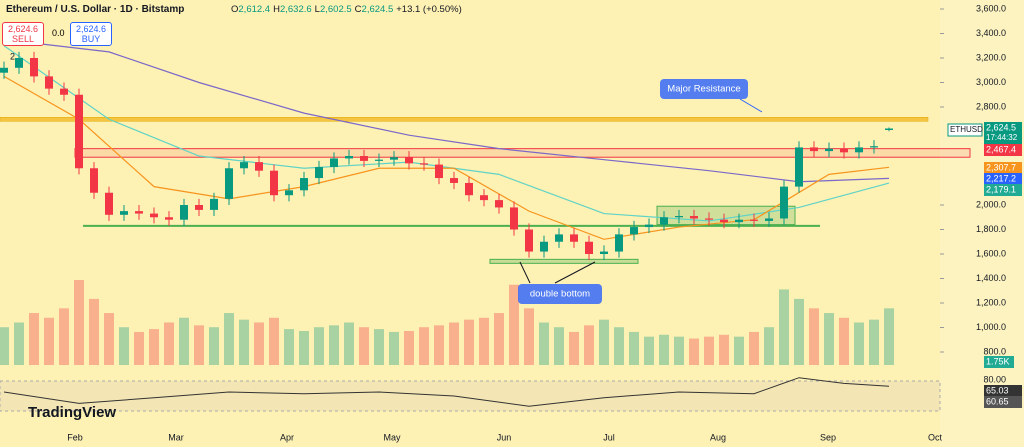 This screenshot has height=447, width=1024. I want to click on header: Ethereum / U.S. Dollar · 1D · Bitstamp, so click(95, 9).